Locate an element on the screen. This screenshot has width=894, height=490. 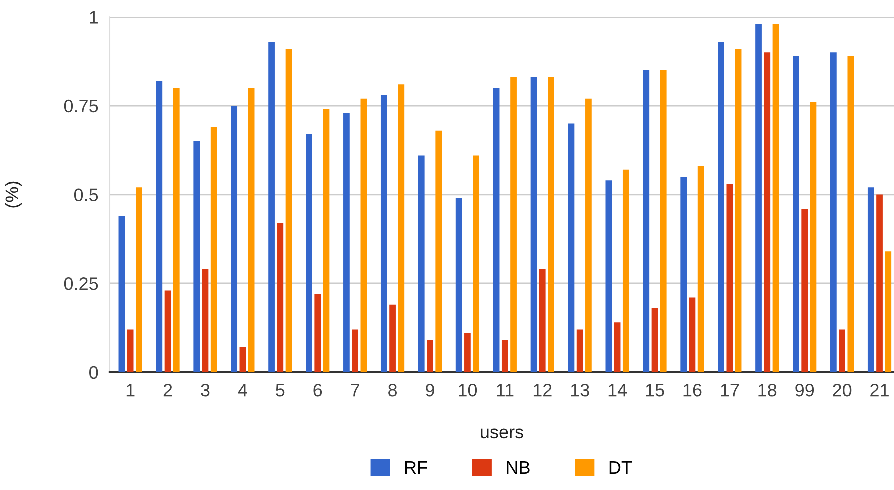
x-tick-label: 9 is located at coordinates (430, 390).